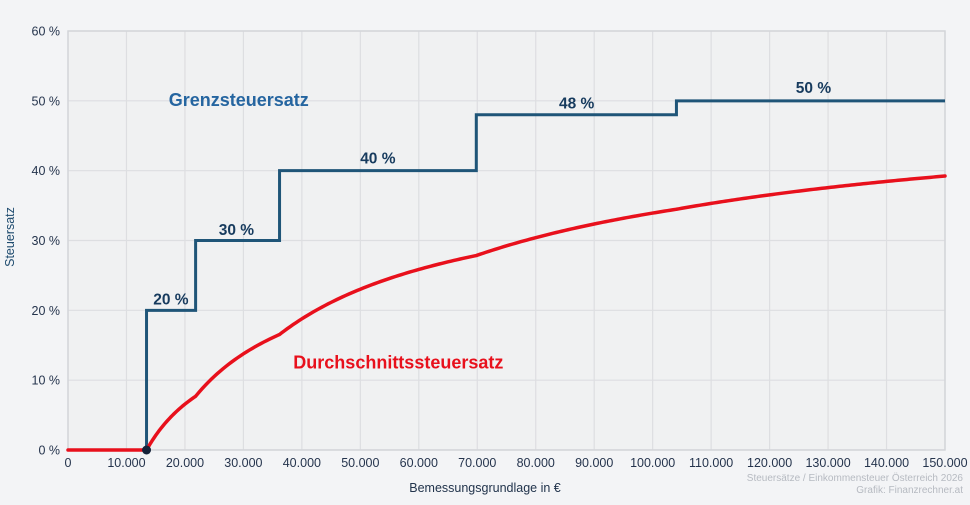 Image resolution: width=970 pixels, height=505 pixels. What do you see at coordinates (239, 100) in the screenshot?
I see `annotation-series-label-marginal: Grenzsteuersatz` at bounding box center [239, 100].